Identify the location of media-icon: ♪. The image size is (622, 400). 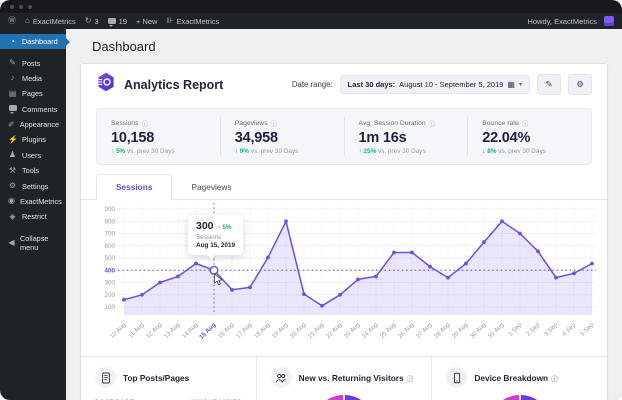
(12, 78).